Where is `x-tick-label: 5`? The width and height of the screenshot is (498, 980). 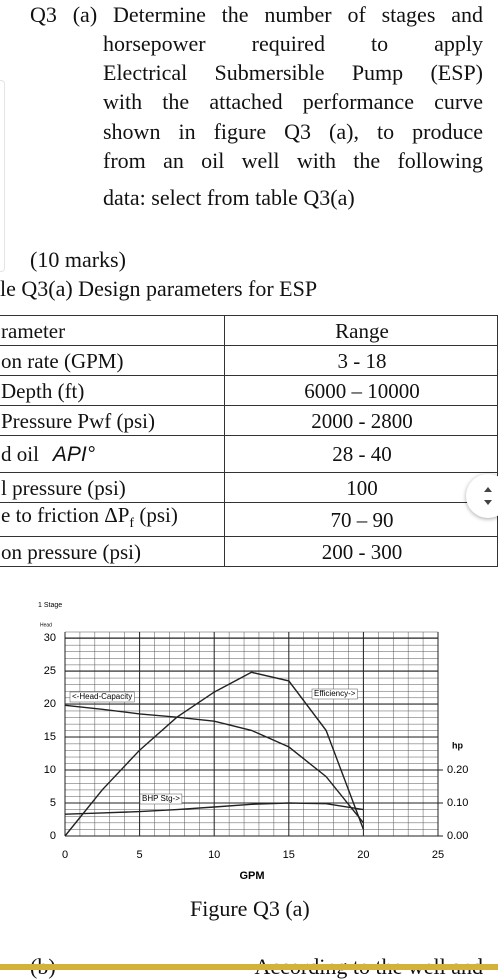
x-tick-label: 5 is located at coordinates (140, 855).